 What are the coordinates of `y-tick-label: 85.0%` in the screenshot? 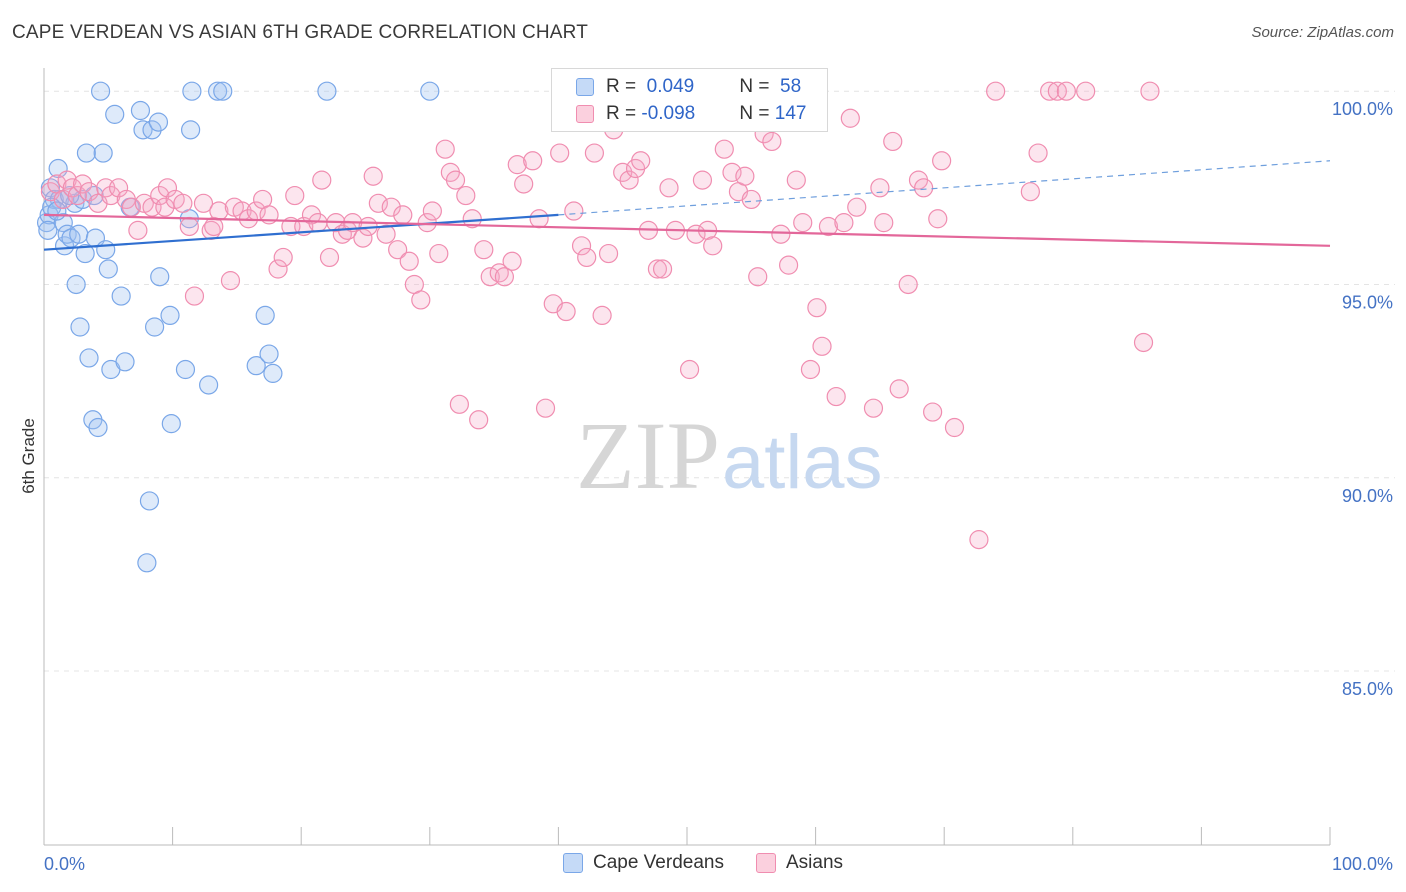 It's located at (1367, 689).